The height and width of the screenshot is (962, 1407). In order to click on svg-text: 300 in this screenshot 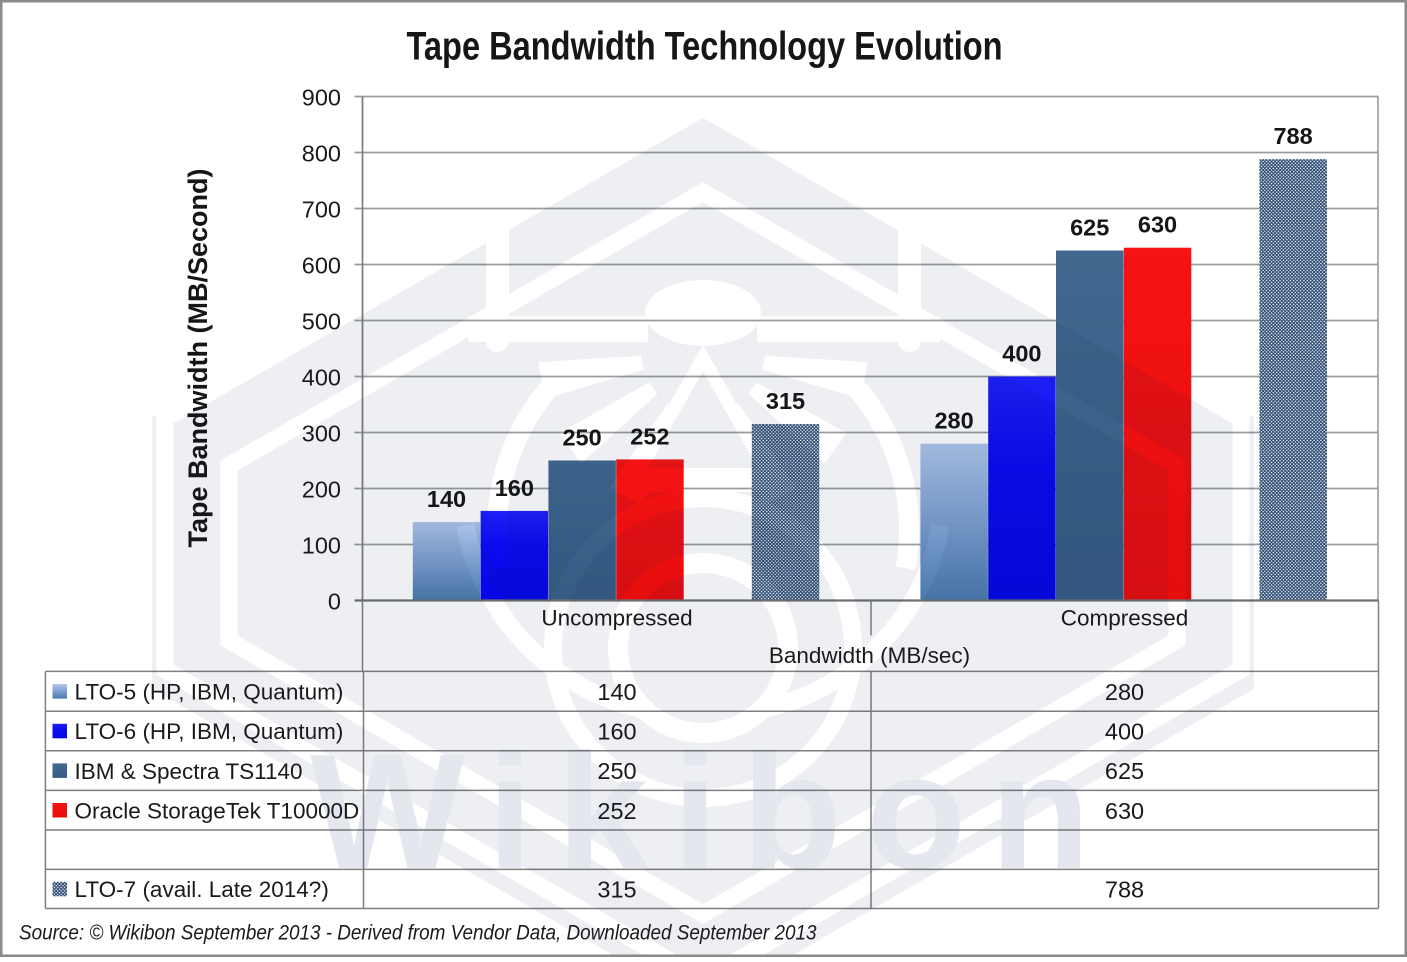, I will do `click(321, 434)`.